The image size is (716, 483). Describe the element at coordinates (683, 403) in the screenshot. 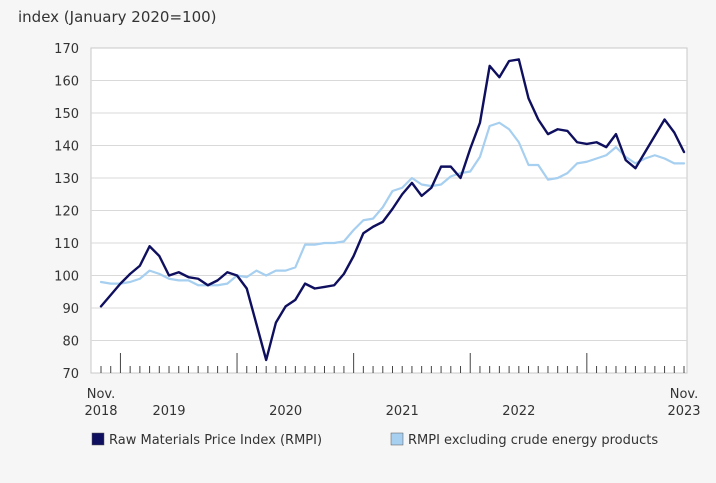

I see `x-tick-label: Nov. 2023` at that location.